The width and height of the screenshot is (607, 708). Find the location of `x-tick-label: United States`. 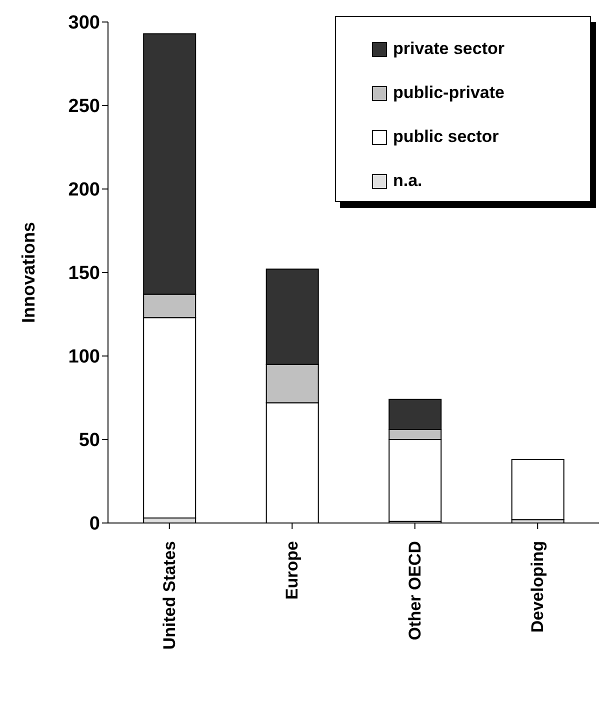

x-tick-label: United States is located at coordinates (169, 595).